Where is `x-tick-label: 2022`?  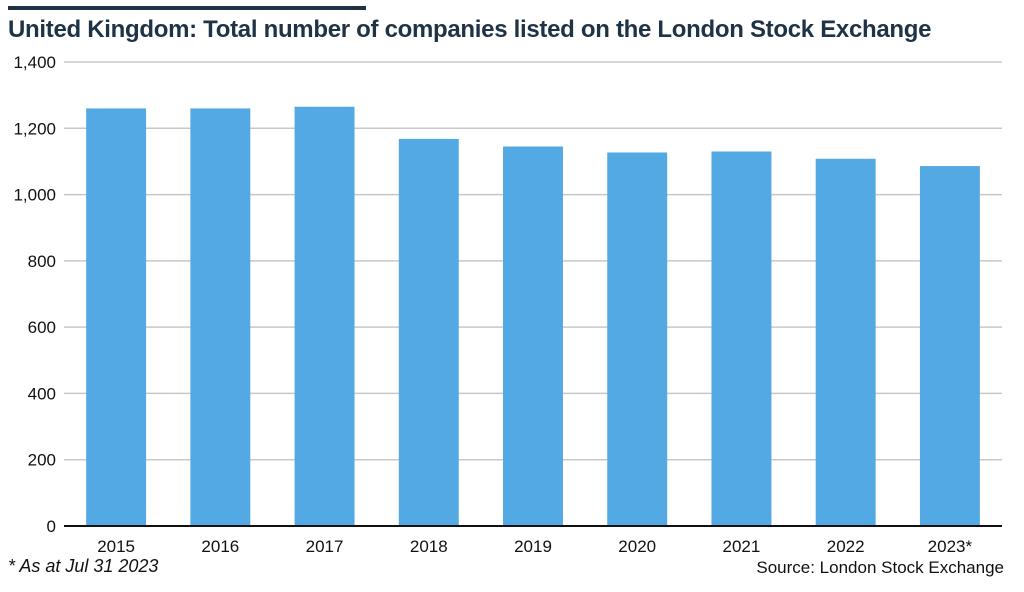
x-tick-label: 2022 is located at coordinates (846, 546).